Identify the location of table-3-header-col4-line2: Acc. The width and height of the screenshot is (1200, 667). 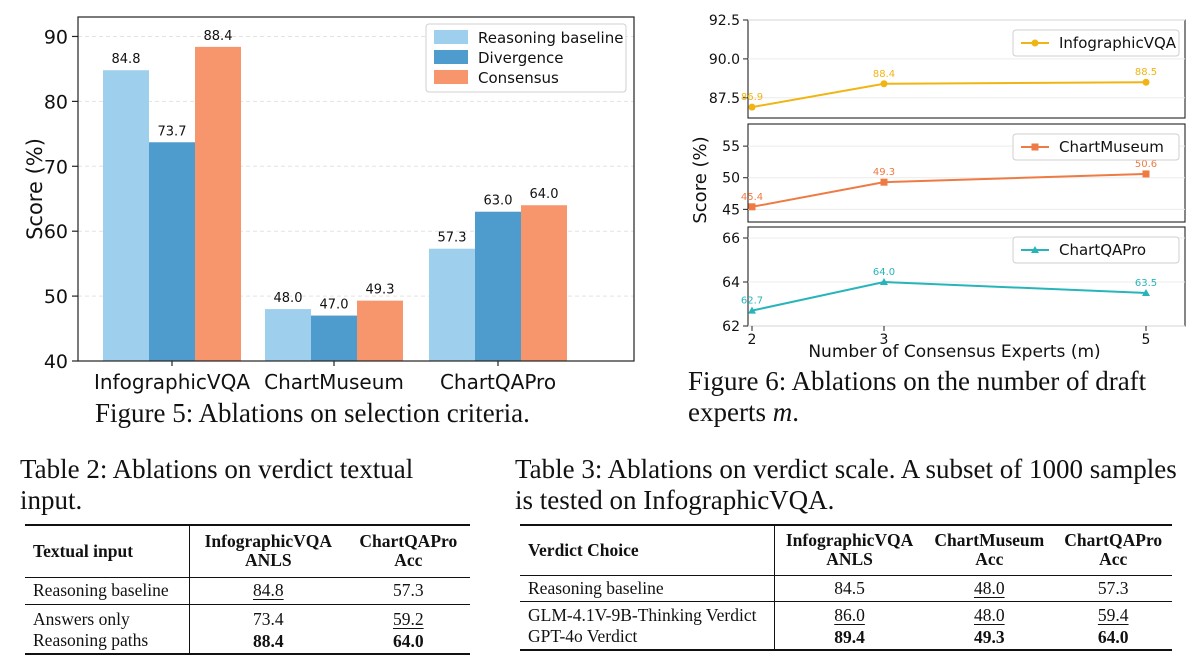
(1113, 559).